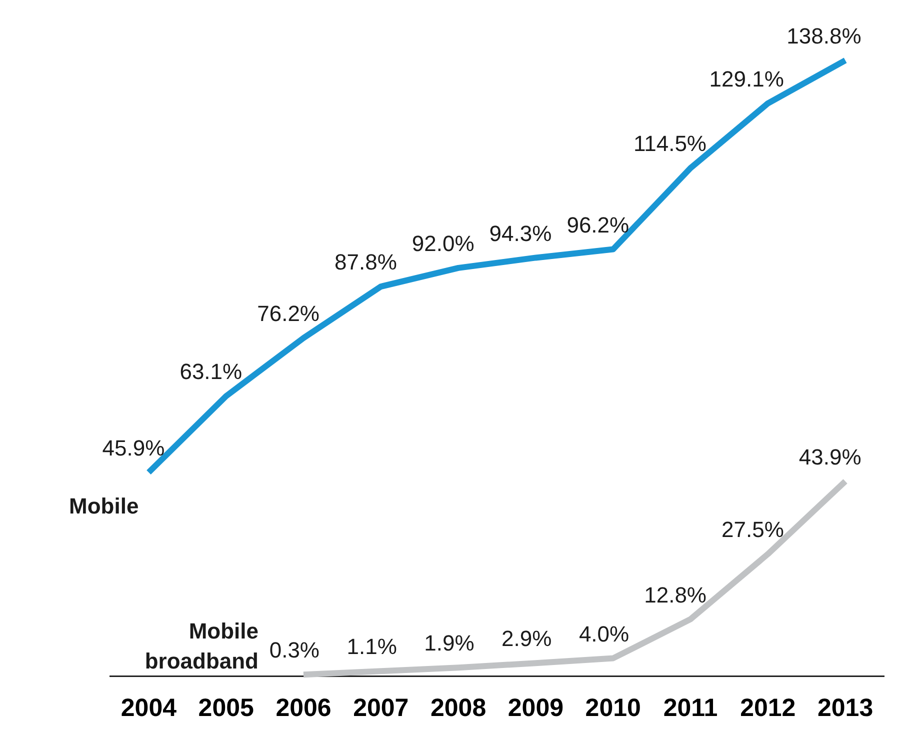 The image size is (909, 752). What do you see at coordinates (443, 243) in the screenshot?
I see `data-label: 92.0%` at bounding box center [443, 243].